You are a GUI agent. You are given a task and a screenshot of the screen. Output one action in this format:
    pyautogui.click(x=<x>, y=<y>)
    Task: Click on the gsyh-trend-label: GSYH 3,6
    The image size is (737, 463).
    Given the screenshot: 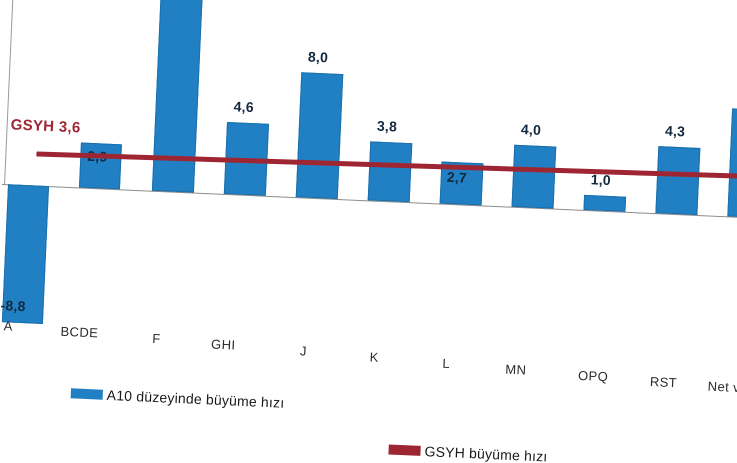 What is the action you would take?
    pyautogui.click(x=45, y=126)
    